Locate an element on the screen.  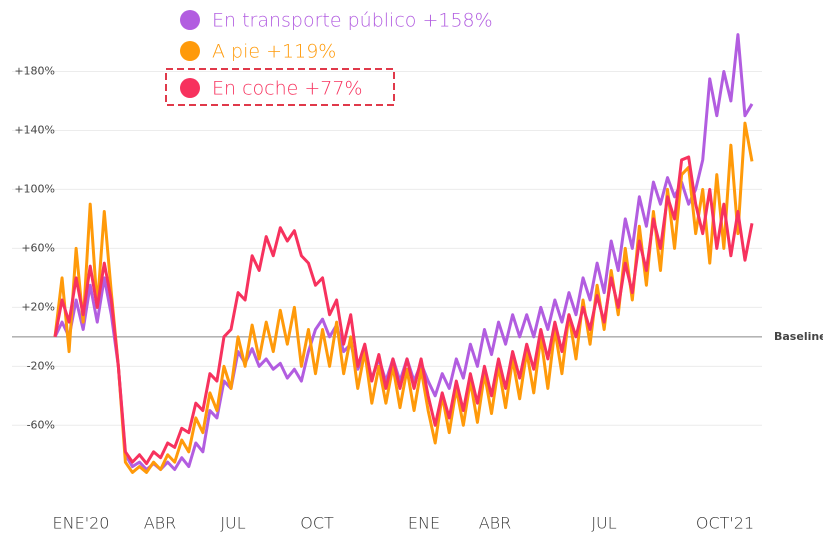
legend-label: En transporte público +158% is located at coordinates (352, 21).